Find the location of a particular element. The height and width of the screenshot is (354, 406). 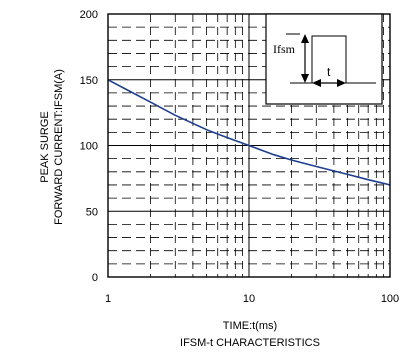

inset-t-arrowhead-left is located at coordinates (316, 83).